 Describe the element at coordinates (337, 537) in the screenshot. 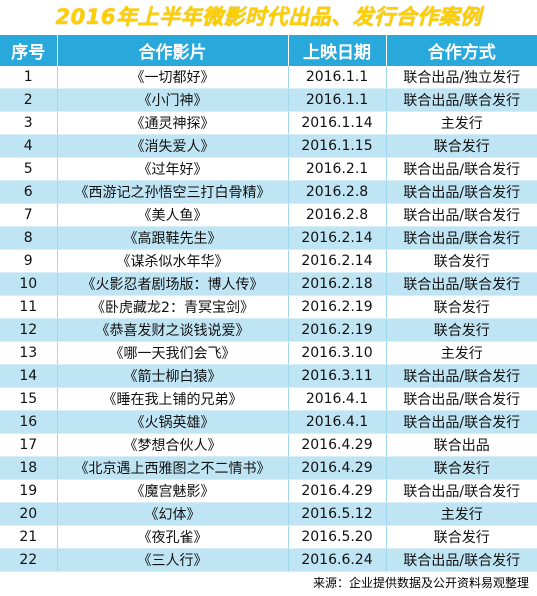

I see `release-date-cell: 2016.5.20` at that location.